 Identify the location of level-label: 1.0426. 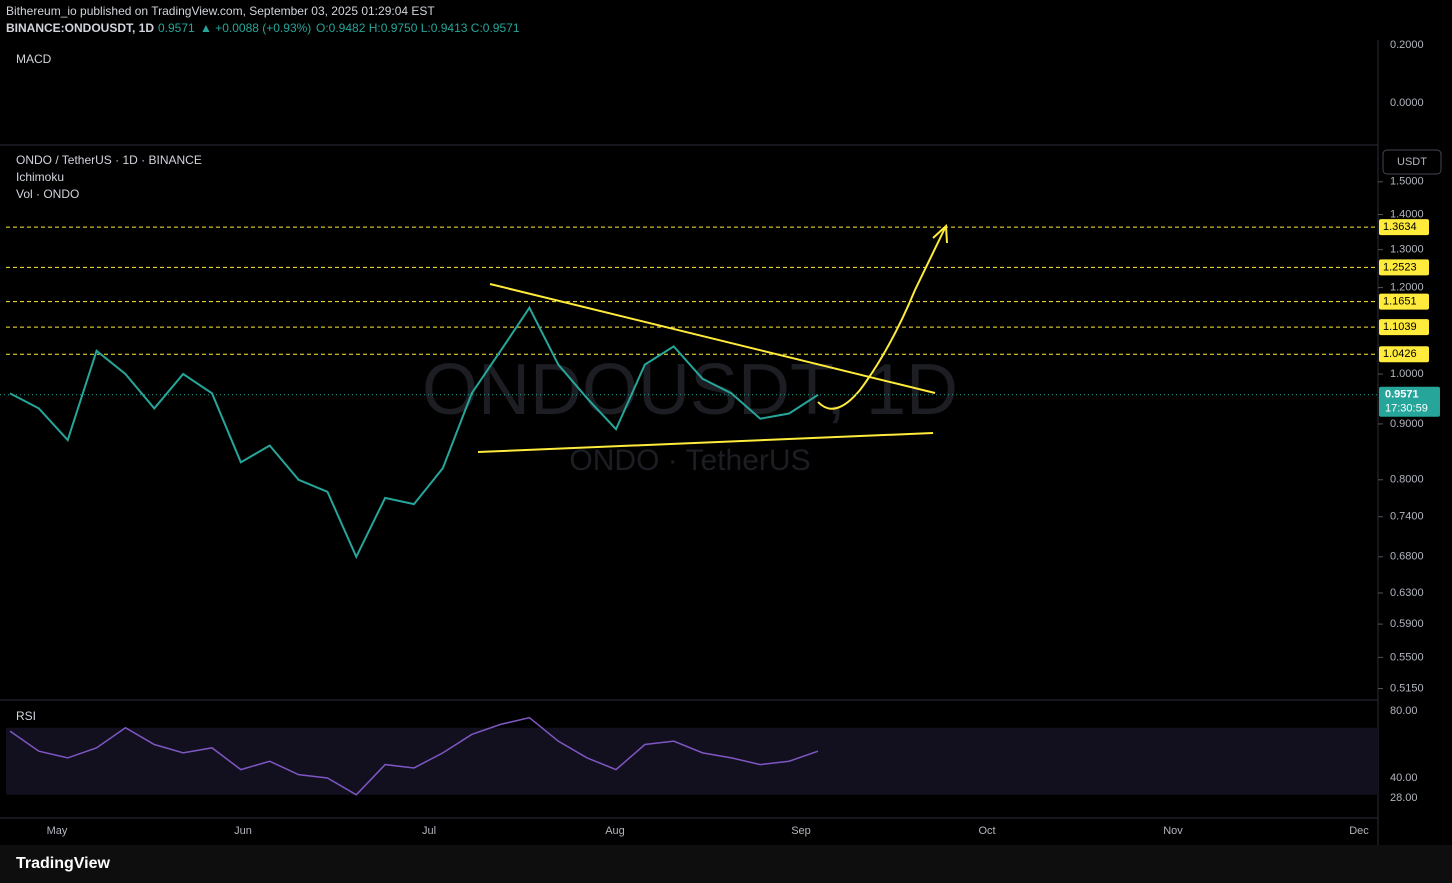
(1400, 354).